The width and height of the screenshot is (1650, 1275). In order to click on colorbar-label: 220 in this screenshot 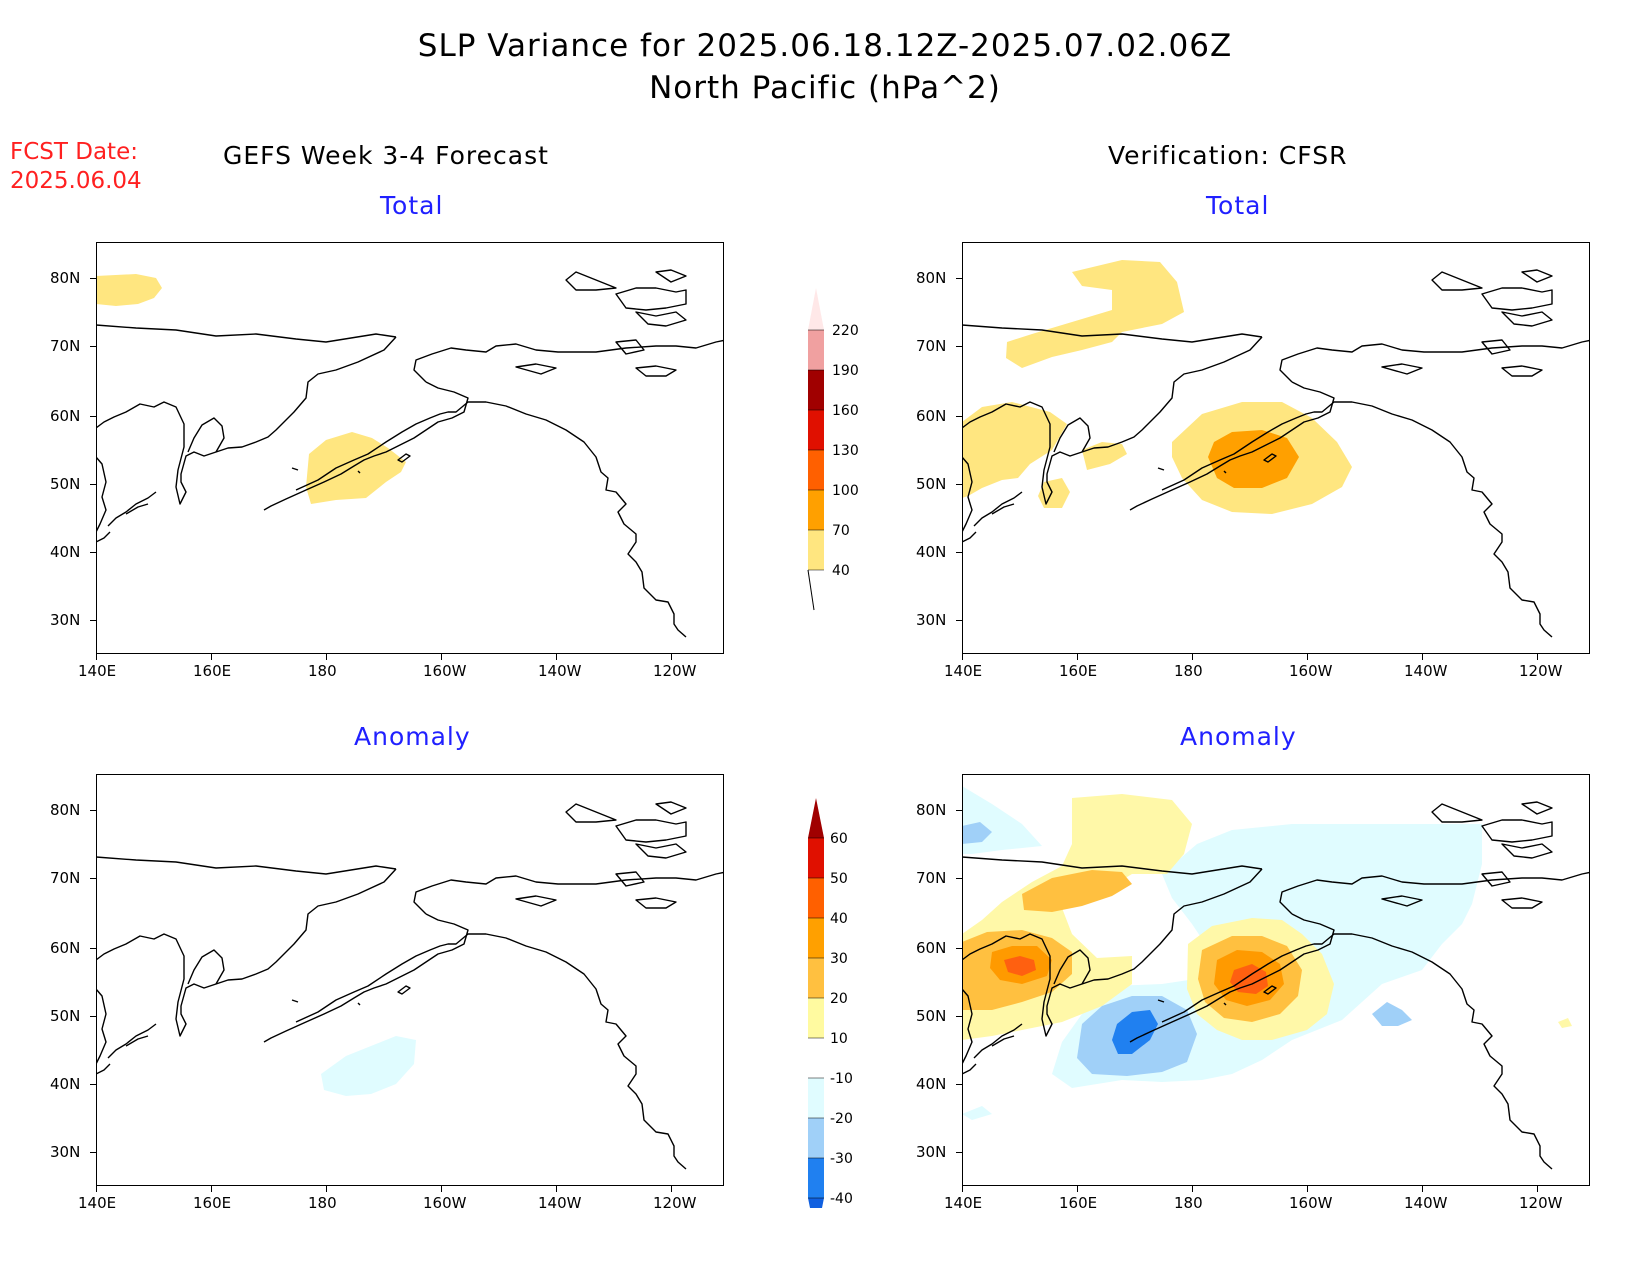, I will do `click(845, 331)`.